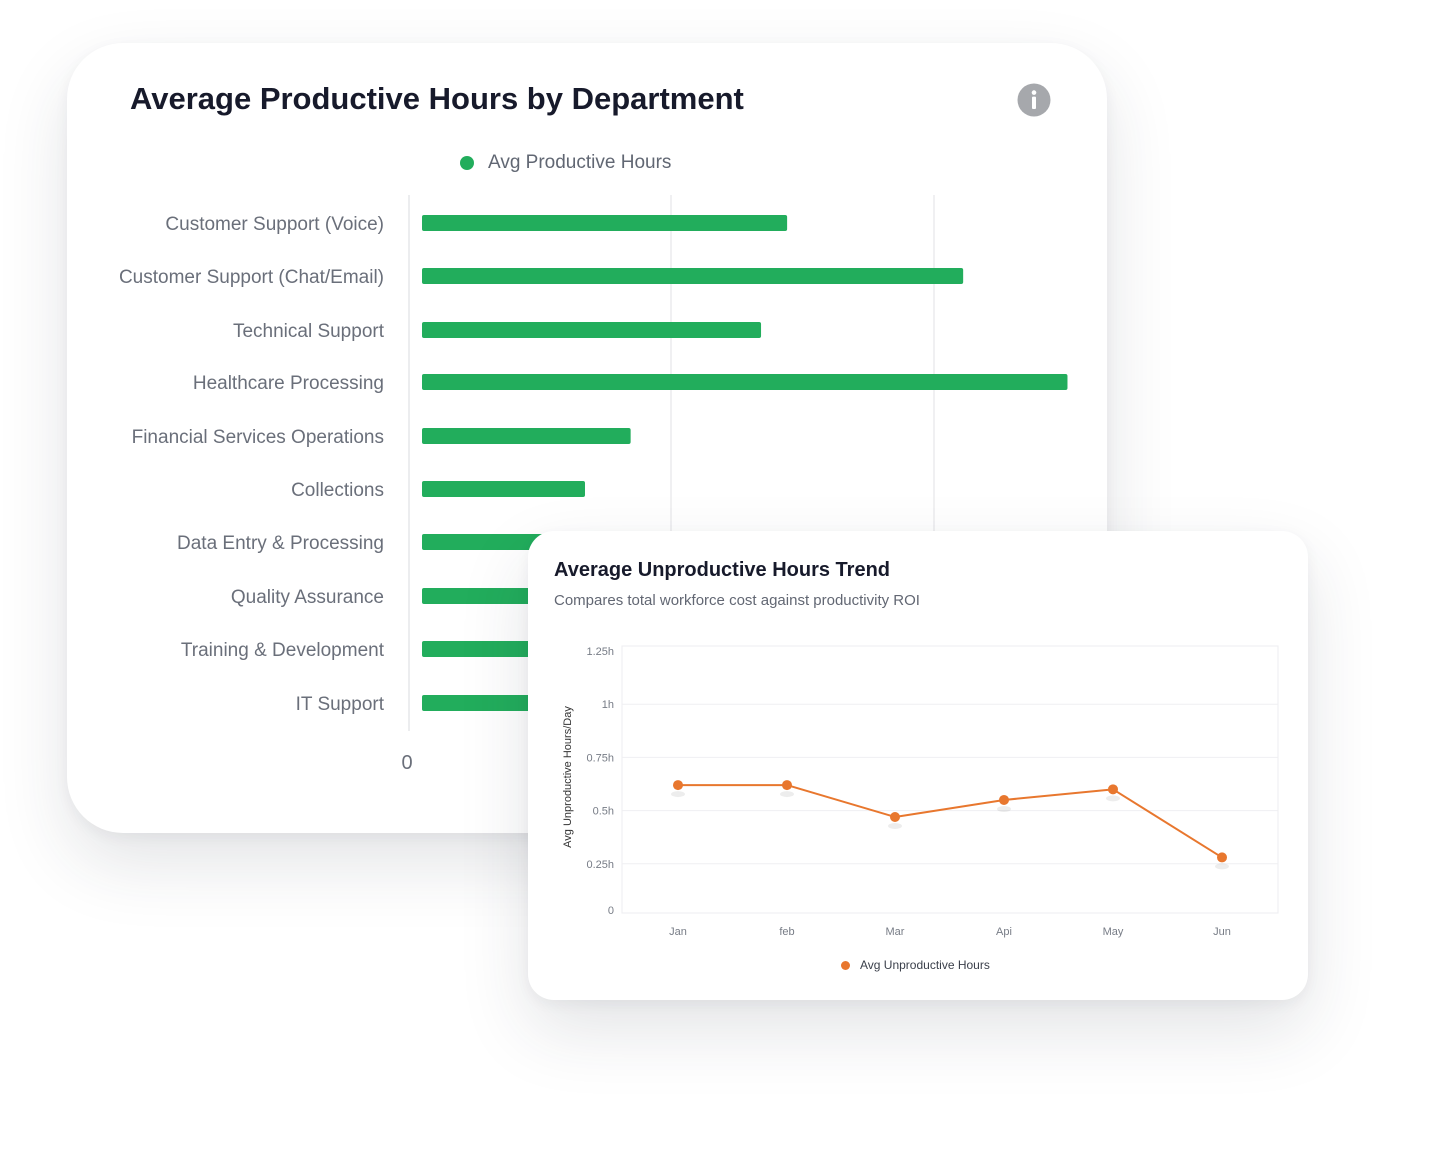 This screenshot has height=1149, width=1432. Describe the element at coordinates (1034, 100) in the screenshot. I see `info-icon` at that location.